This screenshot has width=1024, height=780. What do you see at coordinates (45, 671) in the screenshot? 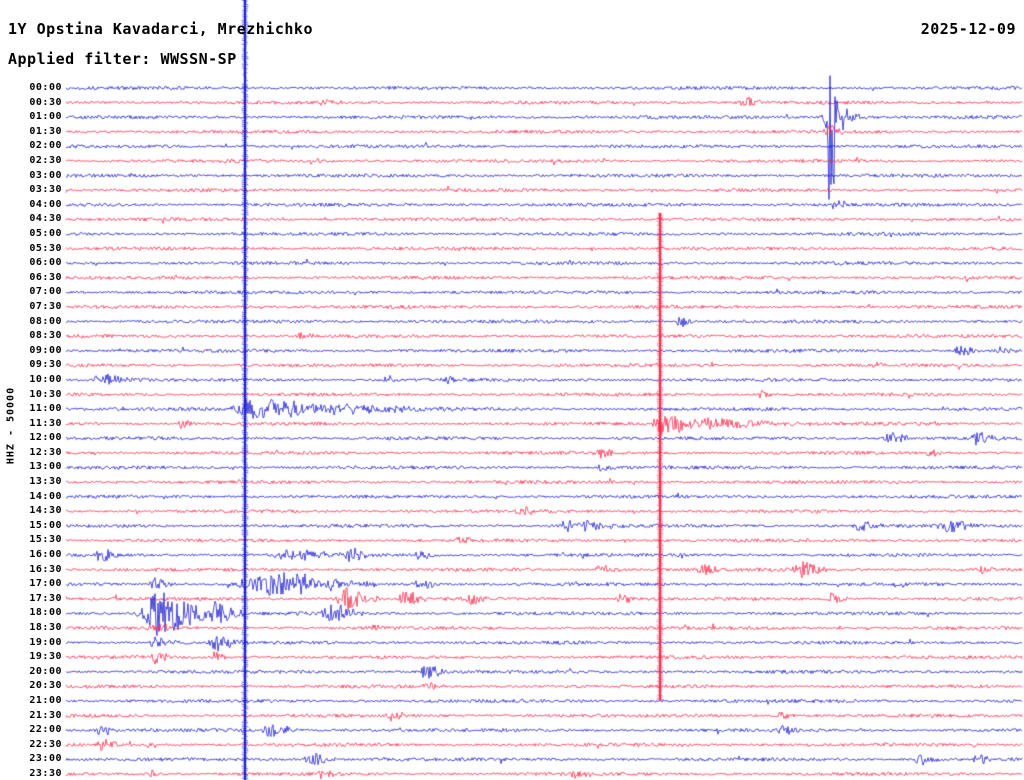
I see `time-label: 20:00` at bounding box center [45, 671].